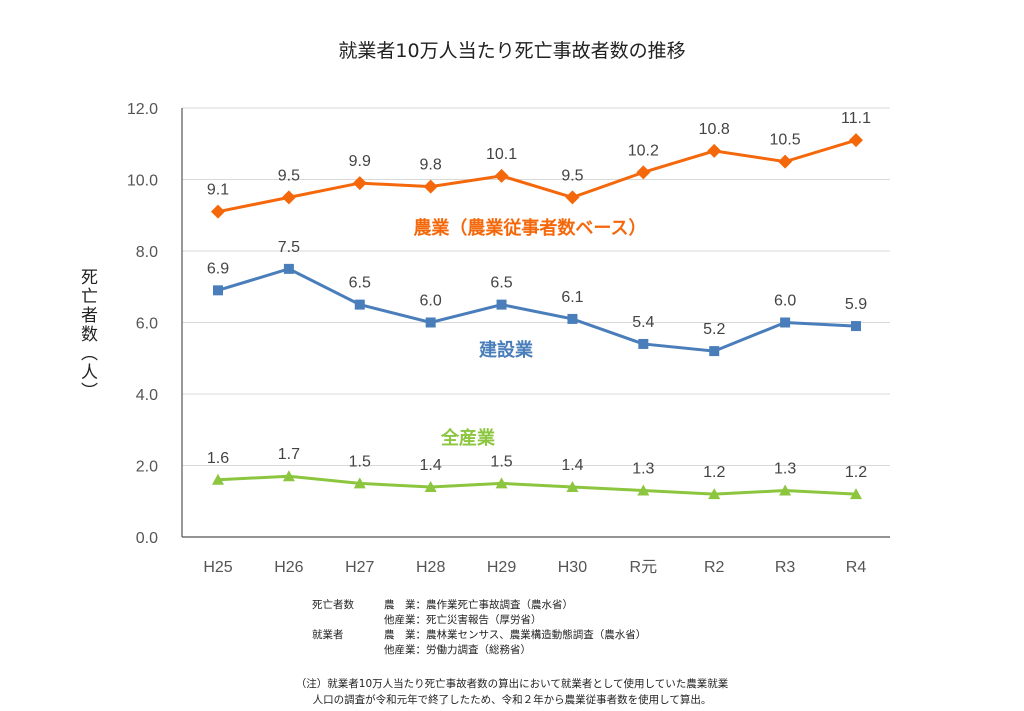  Describe the element at coordinates (147, 324) in the screenshot. I see `y-tick-label: 6.0` at that location.